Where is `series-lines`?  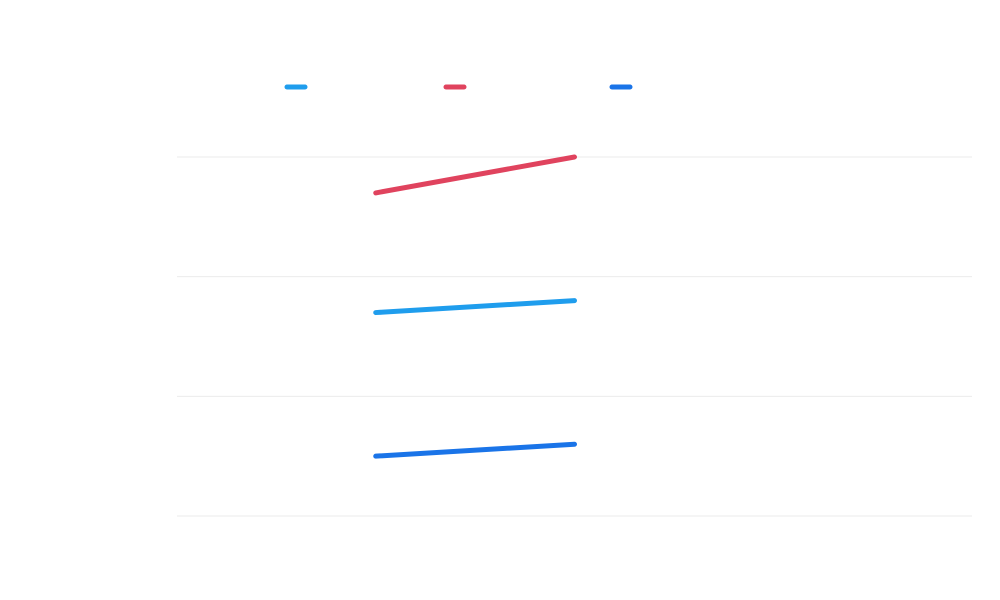 series-lines is located at coordinates (475, 306).